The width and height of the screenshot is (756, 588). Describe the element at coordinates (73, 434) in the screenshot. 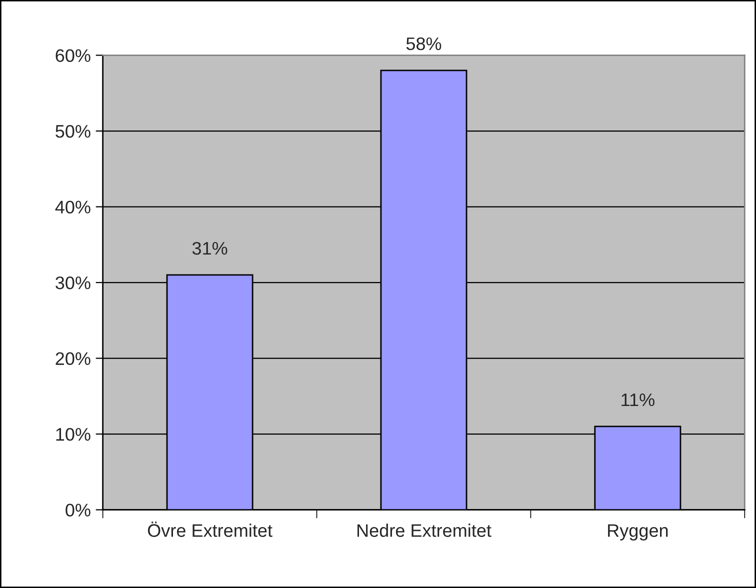

I see `y-tick-label: 10%` at that location.